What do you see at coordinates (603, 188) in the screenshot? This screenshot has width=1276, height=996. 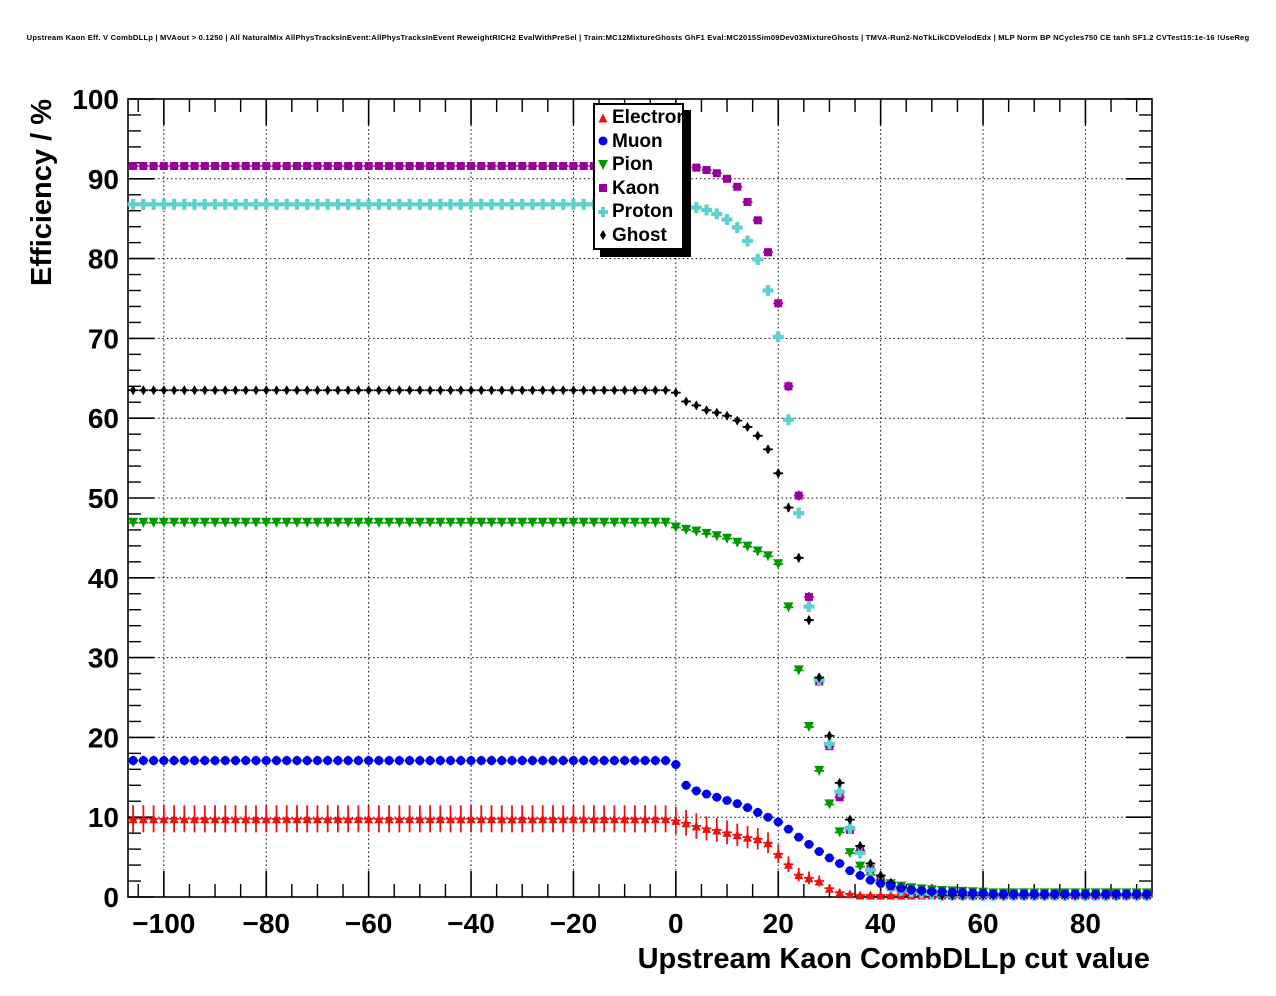 I see `kaon-marker-icon` at bounding box center [603, 188].